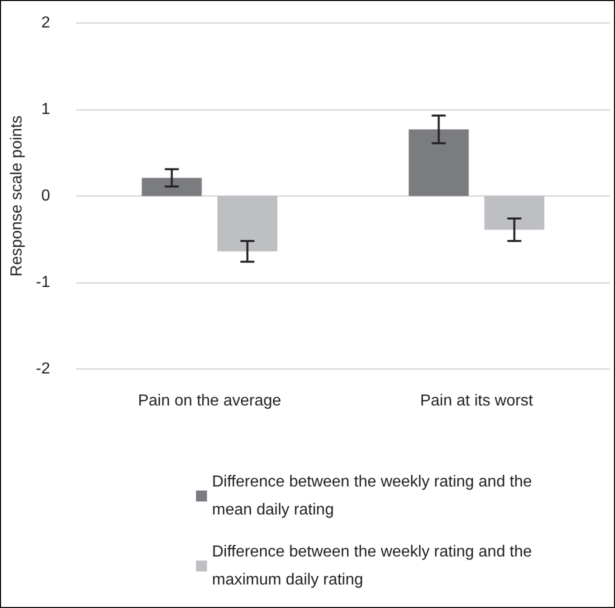  What do you see at coordinates (43, 282) in the screenshot?
I see `y-tick-label: -1` at bounding box center [43, 282].